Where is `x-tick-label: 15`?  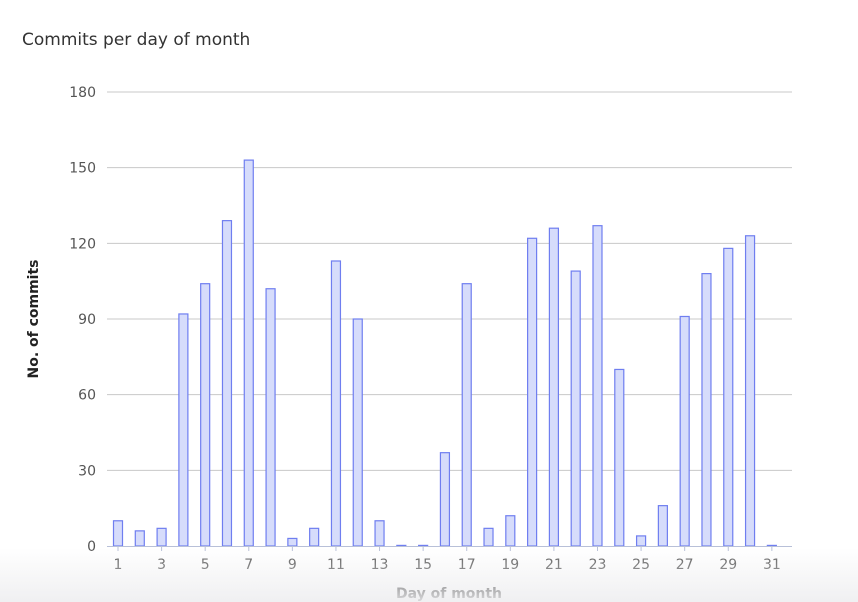
x-tick-label: 15 is located at coordinates (423, 565).